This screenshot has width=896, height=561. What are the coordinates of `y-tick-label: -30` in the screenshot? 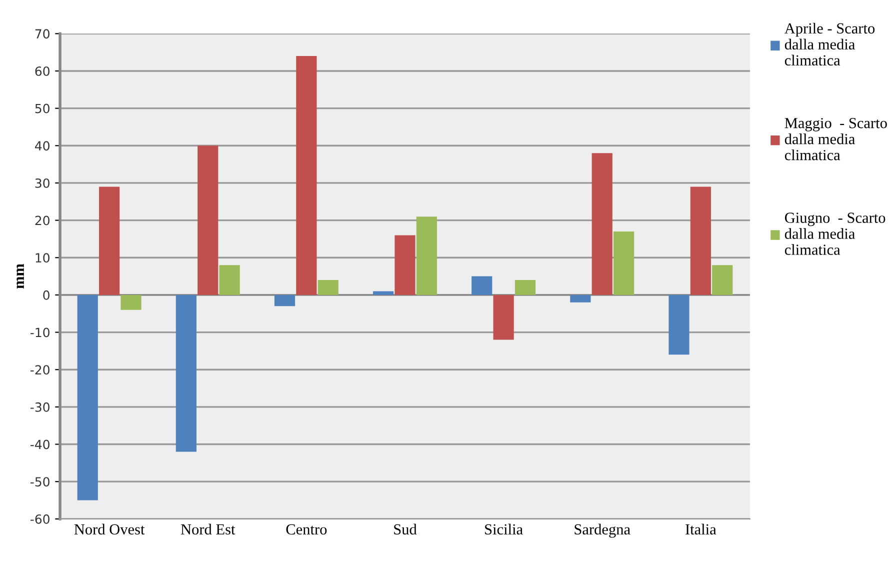 It's located at (40, 407).